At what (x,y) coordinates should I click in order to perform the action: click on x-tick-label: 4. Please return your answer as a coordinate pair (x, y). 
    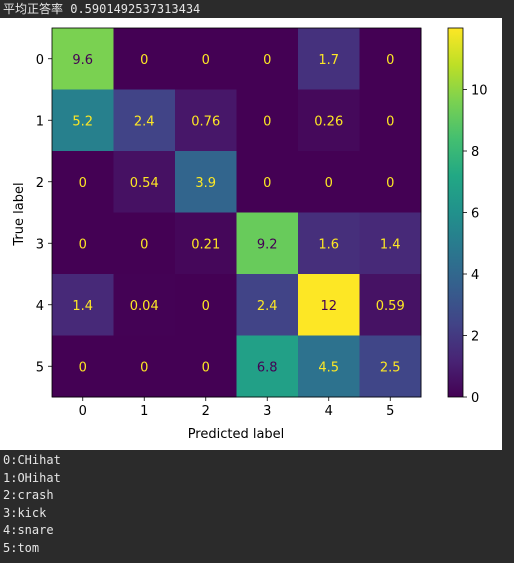
    Looking at the image, I should click on (329, 411).